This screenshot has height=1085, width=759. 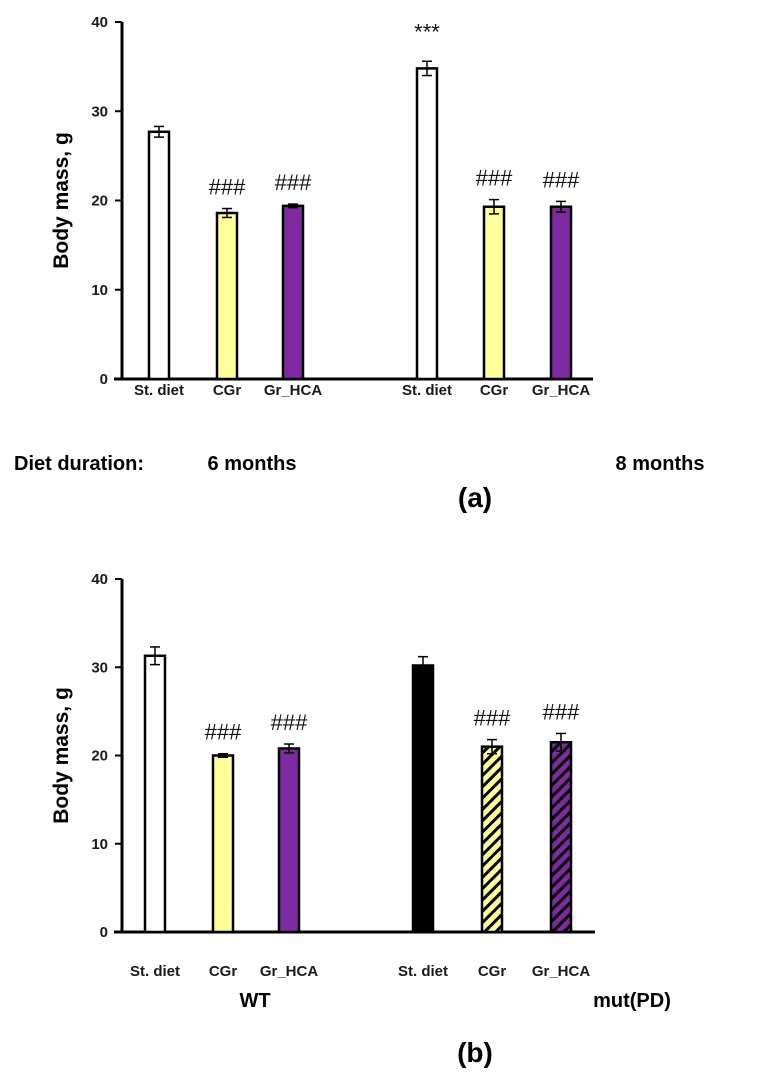 I want to click on row-label: Diet duration:, so click(x=79, y=464).